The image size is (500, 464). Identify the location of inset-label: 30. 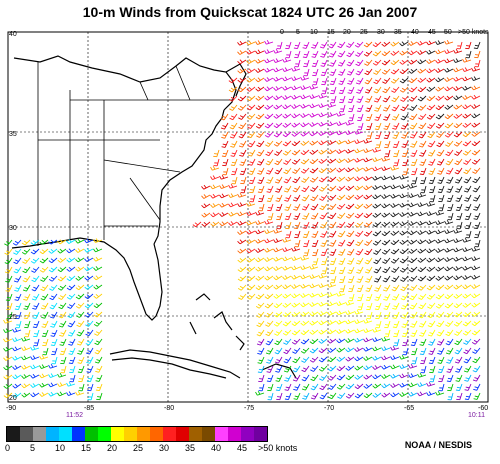
(381, 32).